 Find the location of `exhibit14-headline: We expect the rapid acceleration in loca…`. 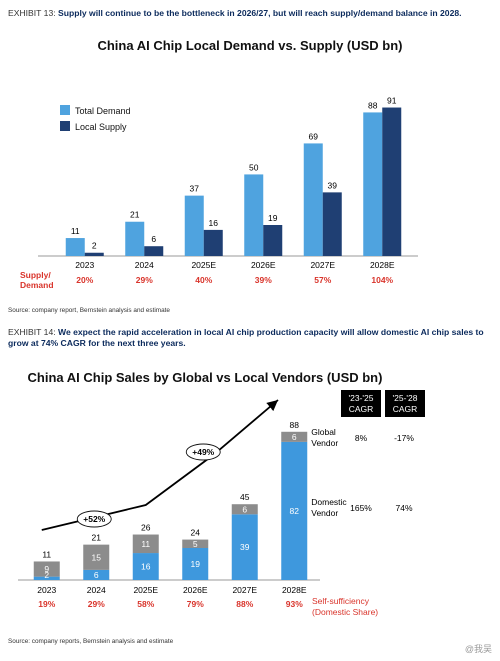

exhibit14-headline: We expect the rapid acceleration in loca… is located at coordinates (246, 337).